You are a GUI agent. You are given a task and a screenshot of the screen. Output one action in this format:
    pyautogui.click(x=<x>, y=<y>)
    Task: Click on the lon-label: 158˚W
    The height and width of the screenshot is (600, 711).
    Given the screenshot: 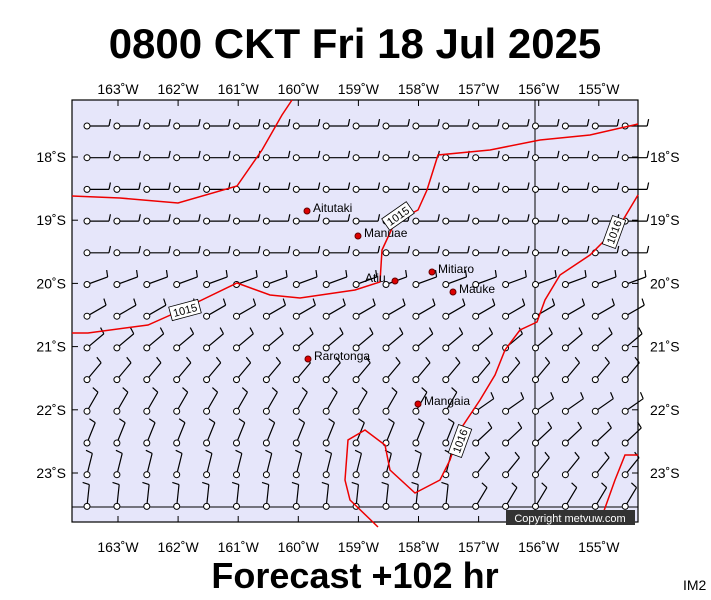 What is the action you would take?
    pyautogui.click(x=419, y=89)
    